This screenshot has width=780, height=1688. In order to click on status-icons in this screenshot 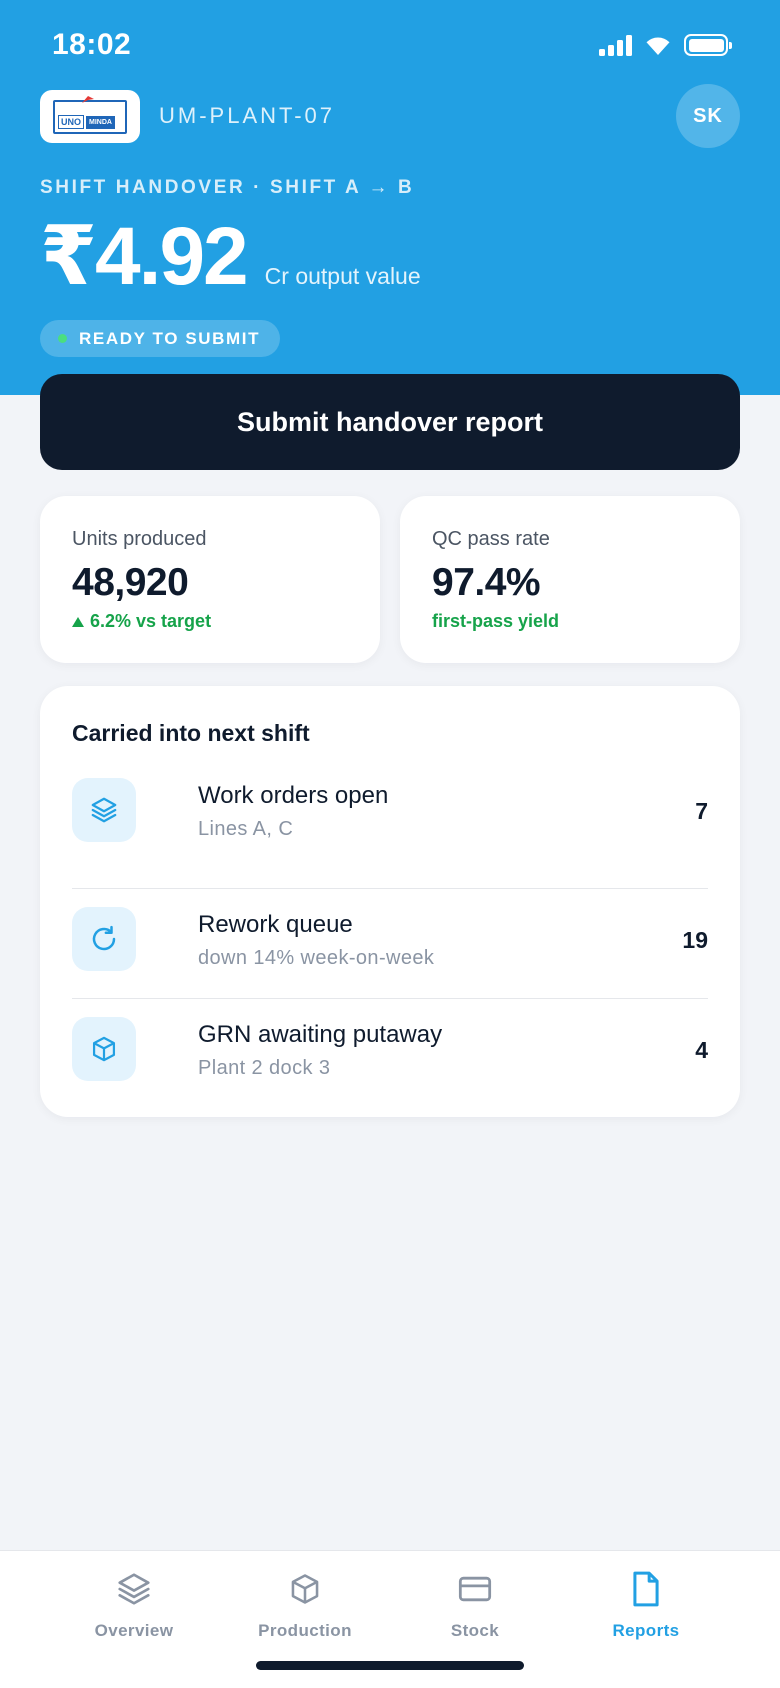, I will do `click(665, 45)`.